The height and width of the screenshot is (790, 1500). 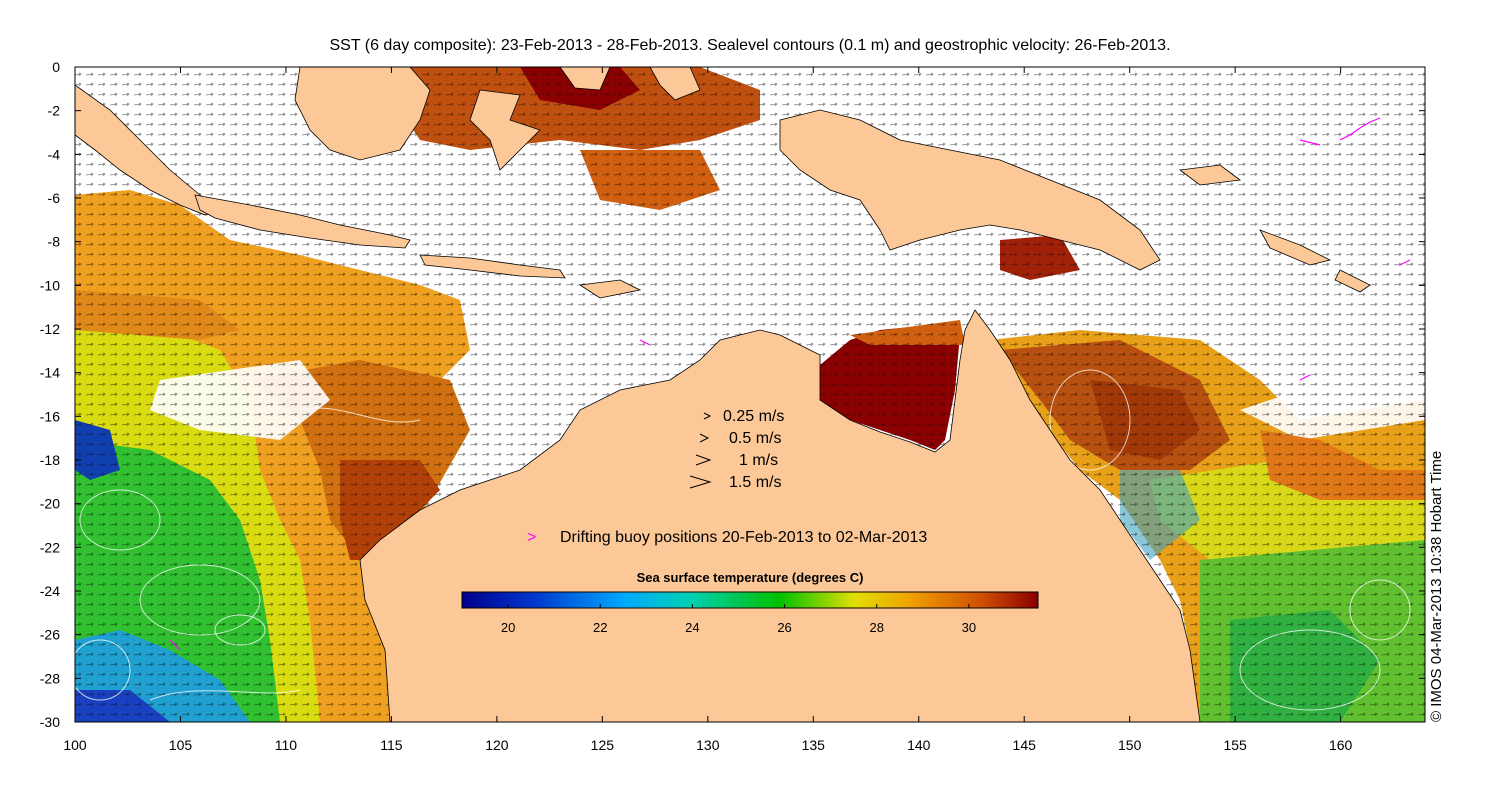 What do you see at coordinates (919, 745) in the screenshot?
I see `x-tick-label: 140` at bounding box center [919, 745].